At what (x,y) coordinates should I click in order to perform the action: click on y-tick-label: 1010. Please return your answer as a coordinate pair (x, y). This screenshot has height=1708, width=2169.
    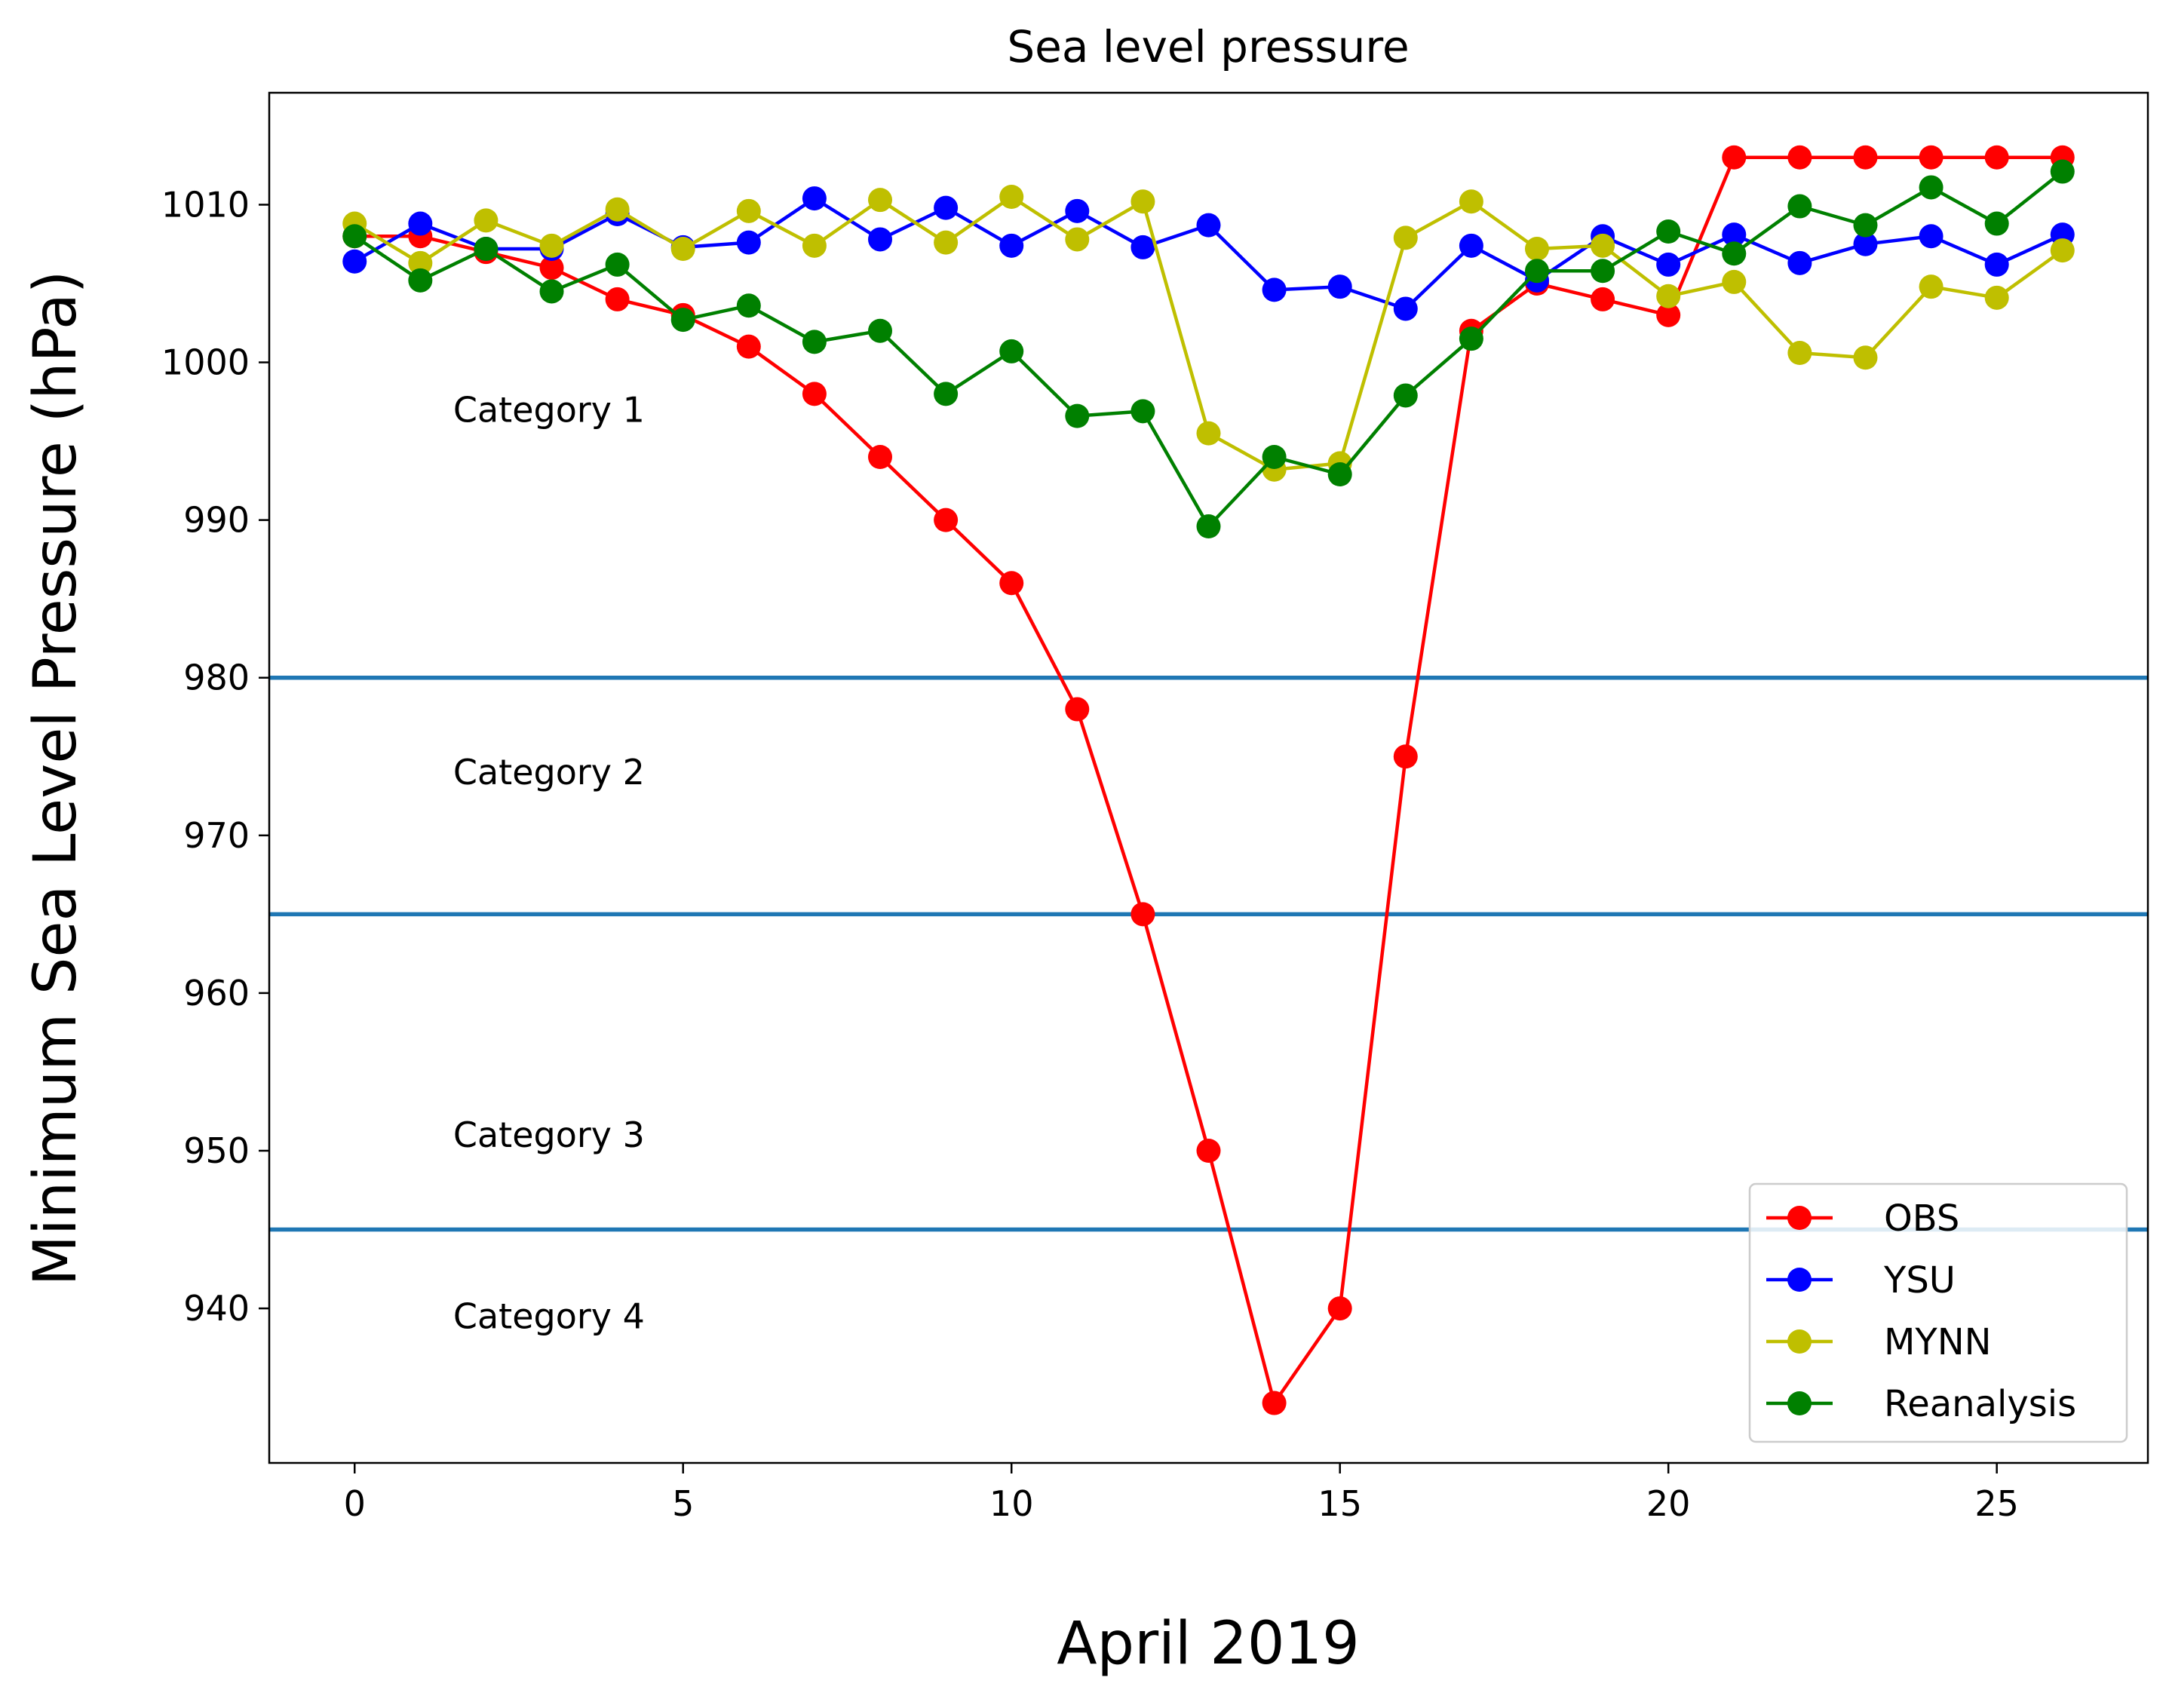
    Looking at the image, I should click on (205, 204).